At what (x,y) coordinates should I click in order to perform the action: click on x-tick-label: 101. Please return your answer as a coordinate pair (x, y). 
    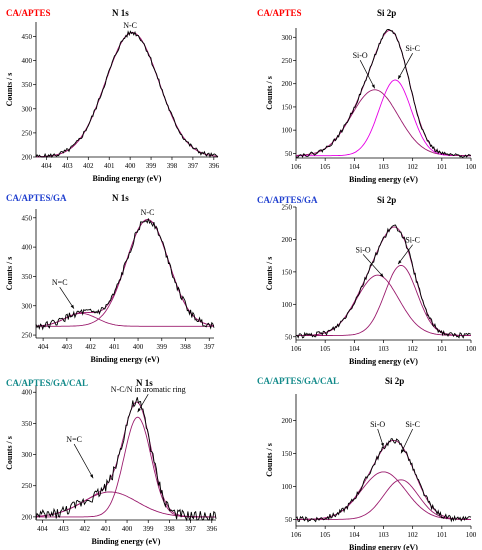
    Looking at the image, I should click on (442, 167).